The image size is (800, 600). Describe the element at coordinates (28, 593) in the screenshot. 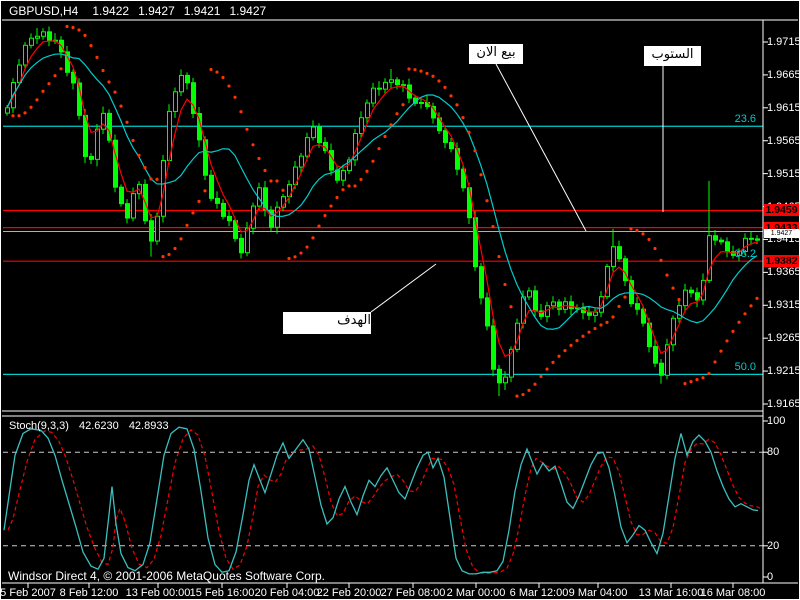

I see `time-axis-label: 5 Feb 2007` at that location.